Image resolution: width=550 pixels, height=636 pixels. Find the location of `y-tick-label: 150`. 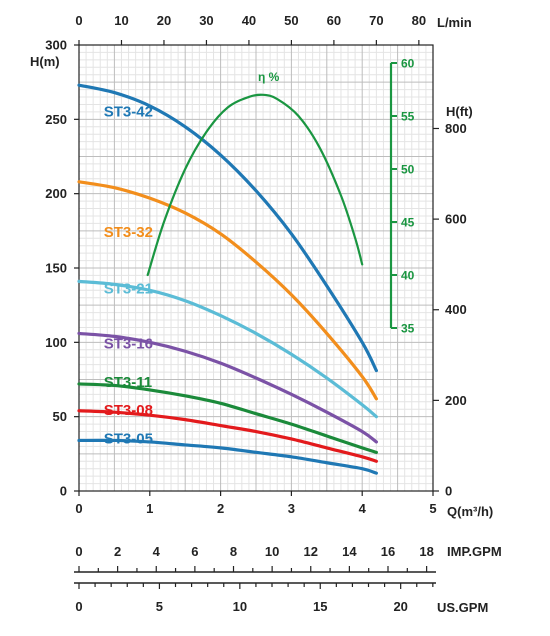

y-tick-label: 150 is located at coordinates (56, 268).